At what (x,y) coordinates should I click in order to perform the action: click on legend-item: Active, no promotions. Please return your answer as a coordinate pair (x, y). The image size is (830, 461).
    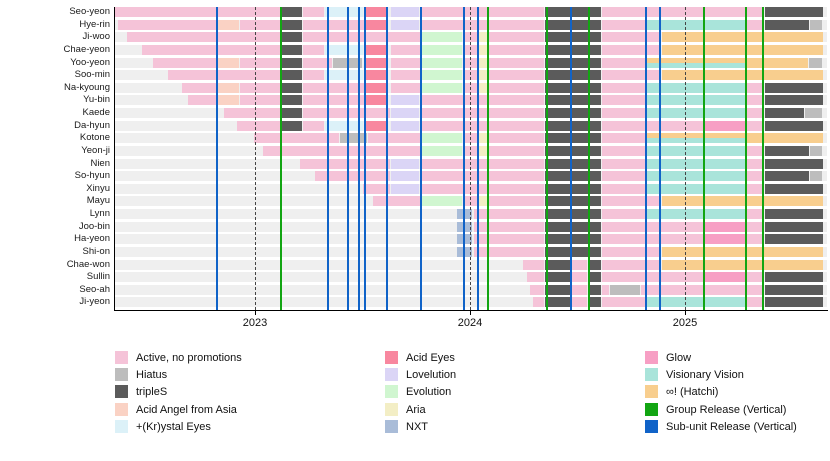
    Looking at the image, I should click on (245, 358).